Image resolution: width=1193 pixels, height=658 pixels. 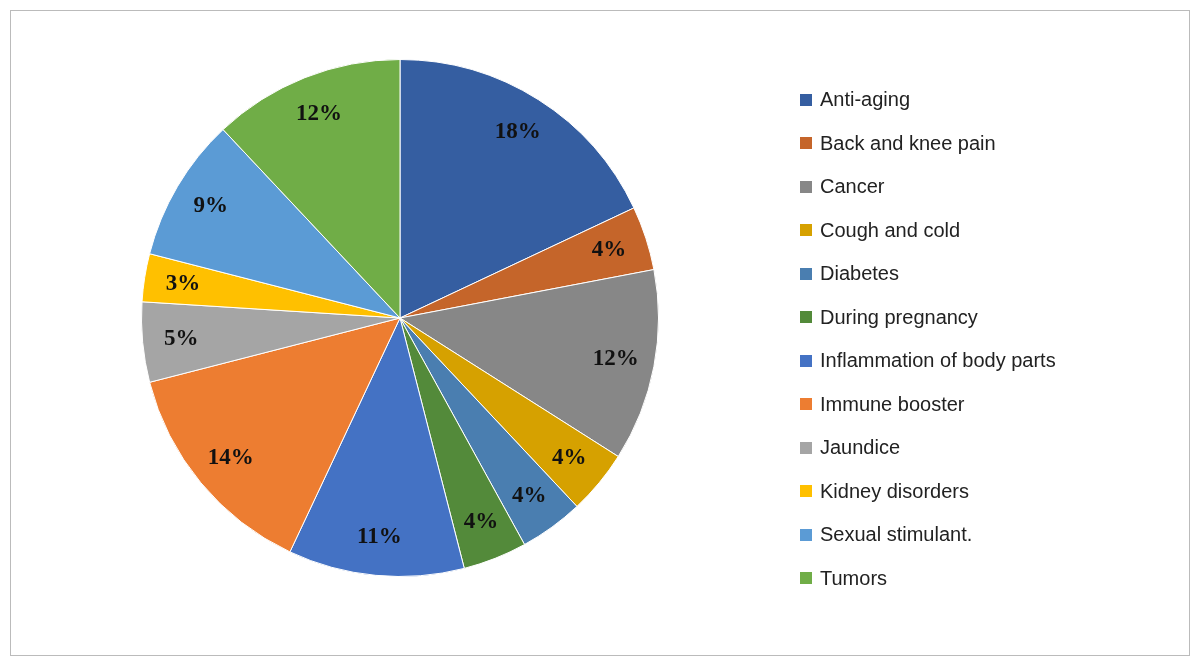 What do you see at coordinates (230, 456) in the screenshot?
I see `data-label: 14%` at bounding box center [230, 456].